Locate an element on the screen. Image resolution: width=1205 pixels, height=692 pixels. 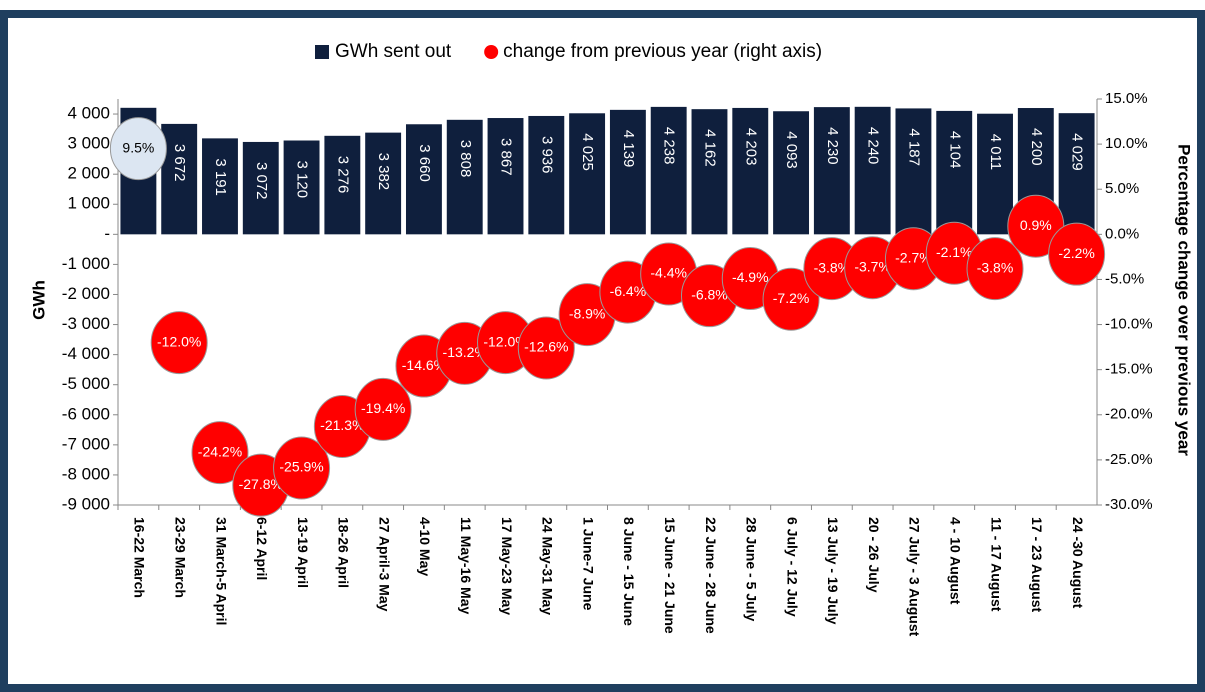
x-tick-label: 17 - 23 August is located at coordinates (1037, 565).